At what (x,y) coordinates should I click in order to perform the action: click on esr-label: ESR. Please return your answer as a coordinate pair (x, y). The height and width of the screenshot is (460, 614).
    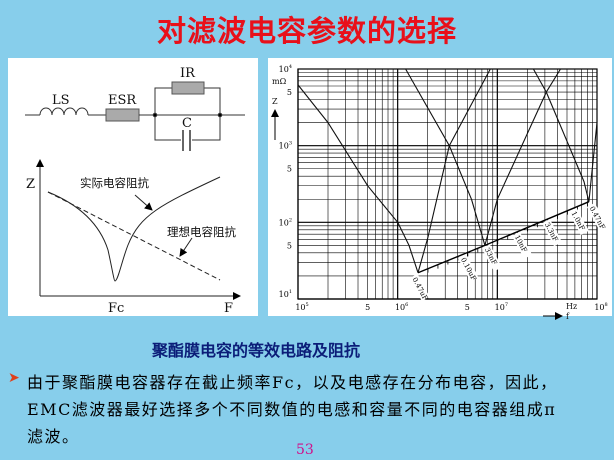
    Looking at the image, I should click on (122, 100).